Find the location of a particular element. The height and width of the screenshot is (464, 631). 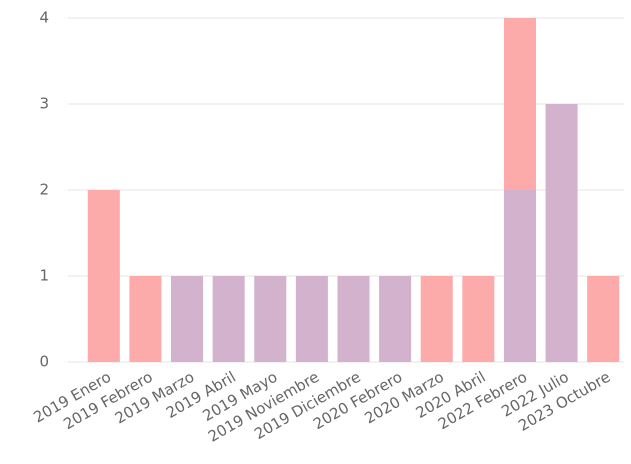

y-tick-label: 3 is located at coordinates (44, 104).